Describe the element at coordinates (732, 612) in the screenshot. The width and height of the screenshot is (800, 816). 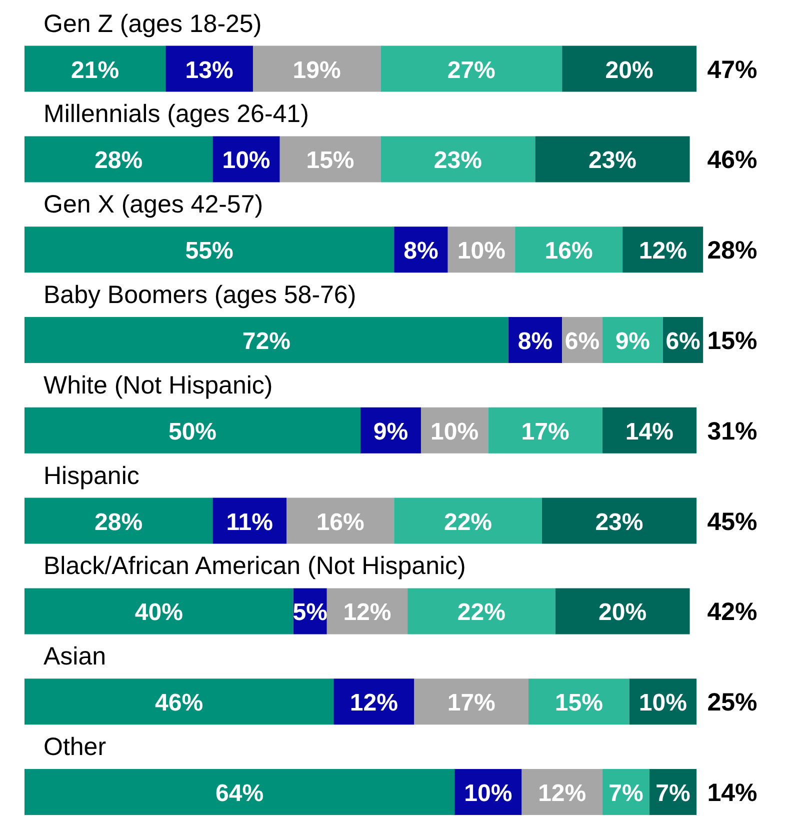
I see `text: 42%` at that location.